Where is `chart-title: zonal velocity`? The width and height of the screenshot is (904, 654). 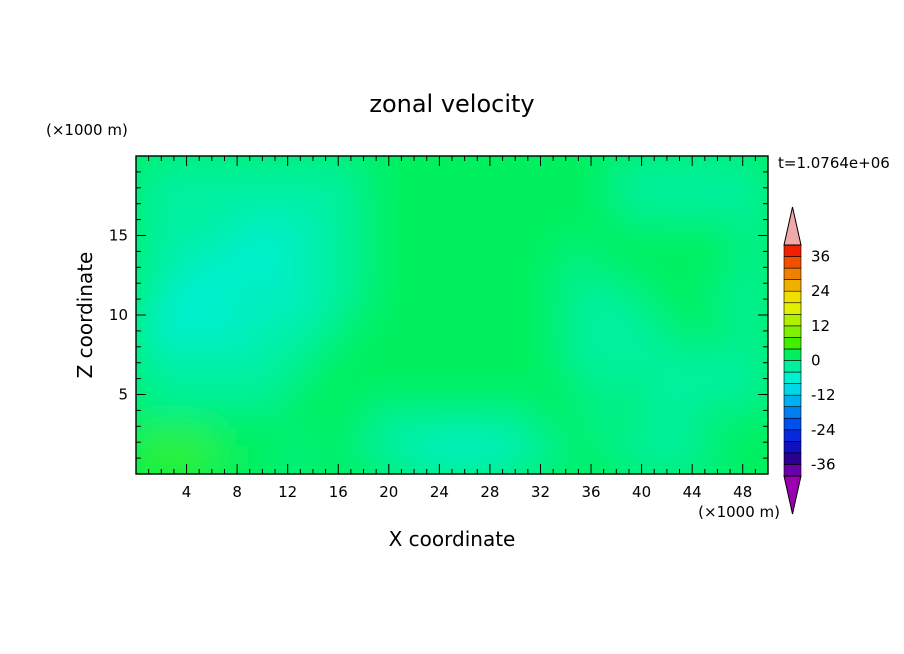
chart-title: zonal velocity is located at coordinates (451, 104).